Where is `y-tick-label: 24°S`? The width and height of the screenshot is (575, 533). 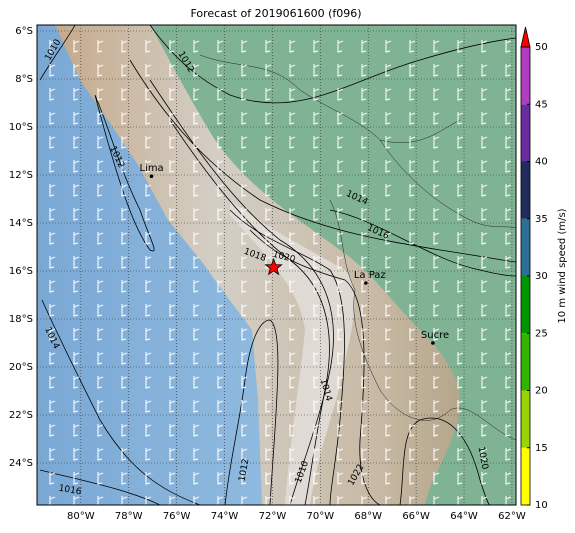 y-tick-label: 24°S is located at coordinates (21, 463).